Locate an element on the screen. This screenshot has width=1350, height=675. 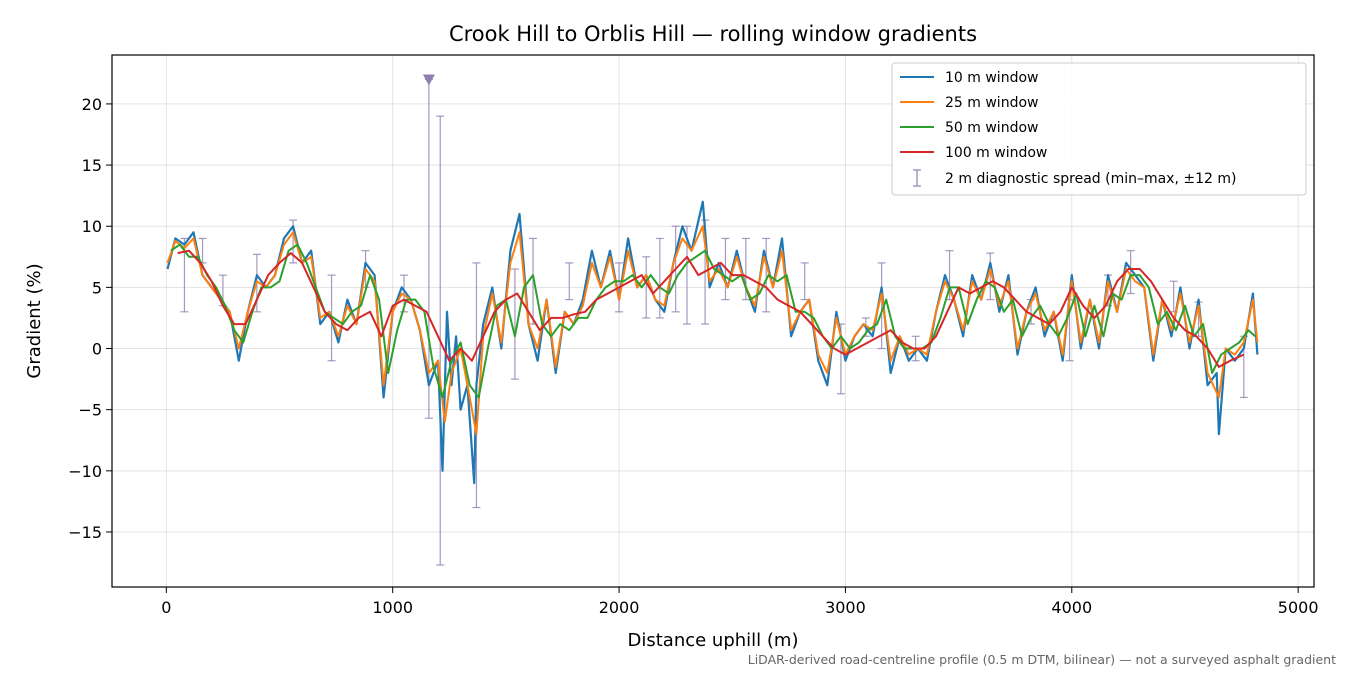
x-tick-label: 0 is located at coordinates (166, 607).